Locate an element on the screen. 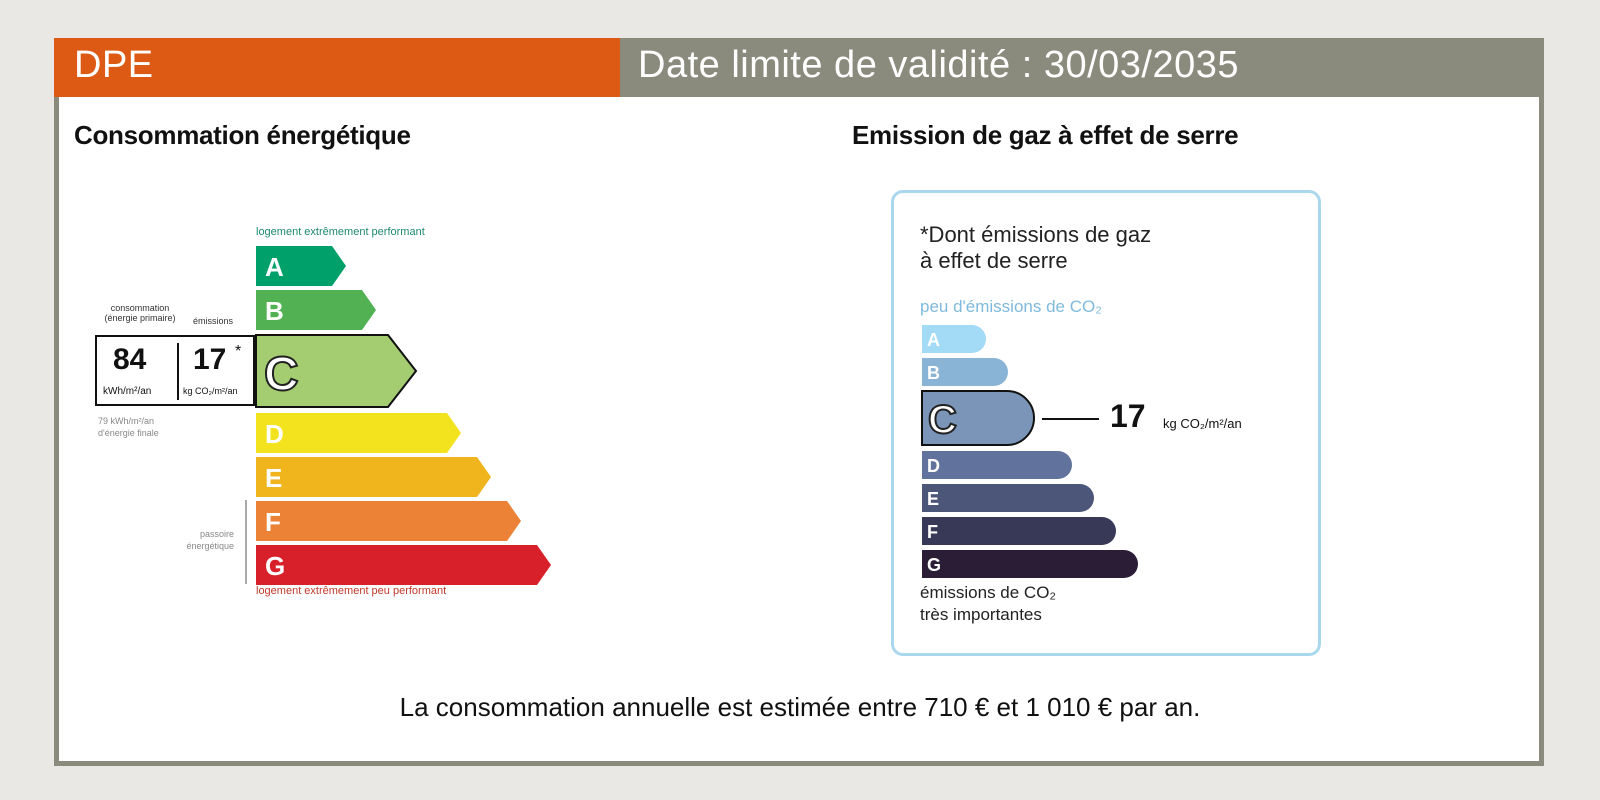 This screenshot has width=1600, height=800. energy-section-title: Consommation énergétique is located at coordinates (242, 135).